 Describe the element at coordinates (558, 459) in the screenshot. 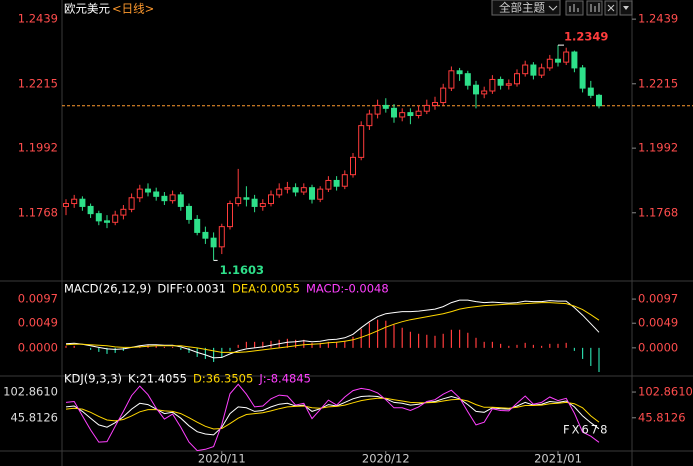

I see `x-tick-label: 2021/01` at that location.